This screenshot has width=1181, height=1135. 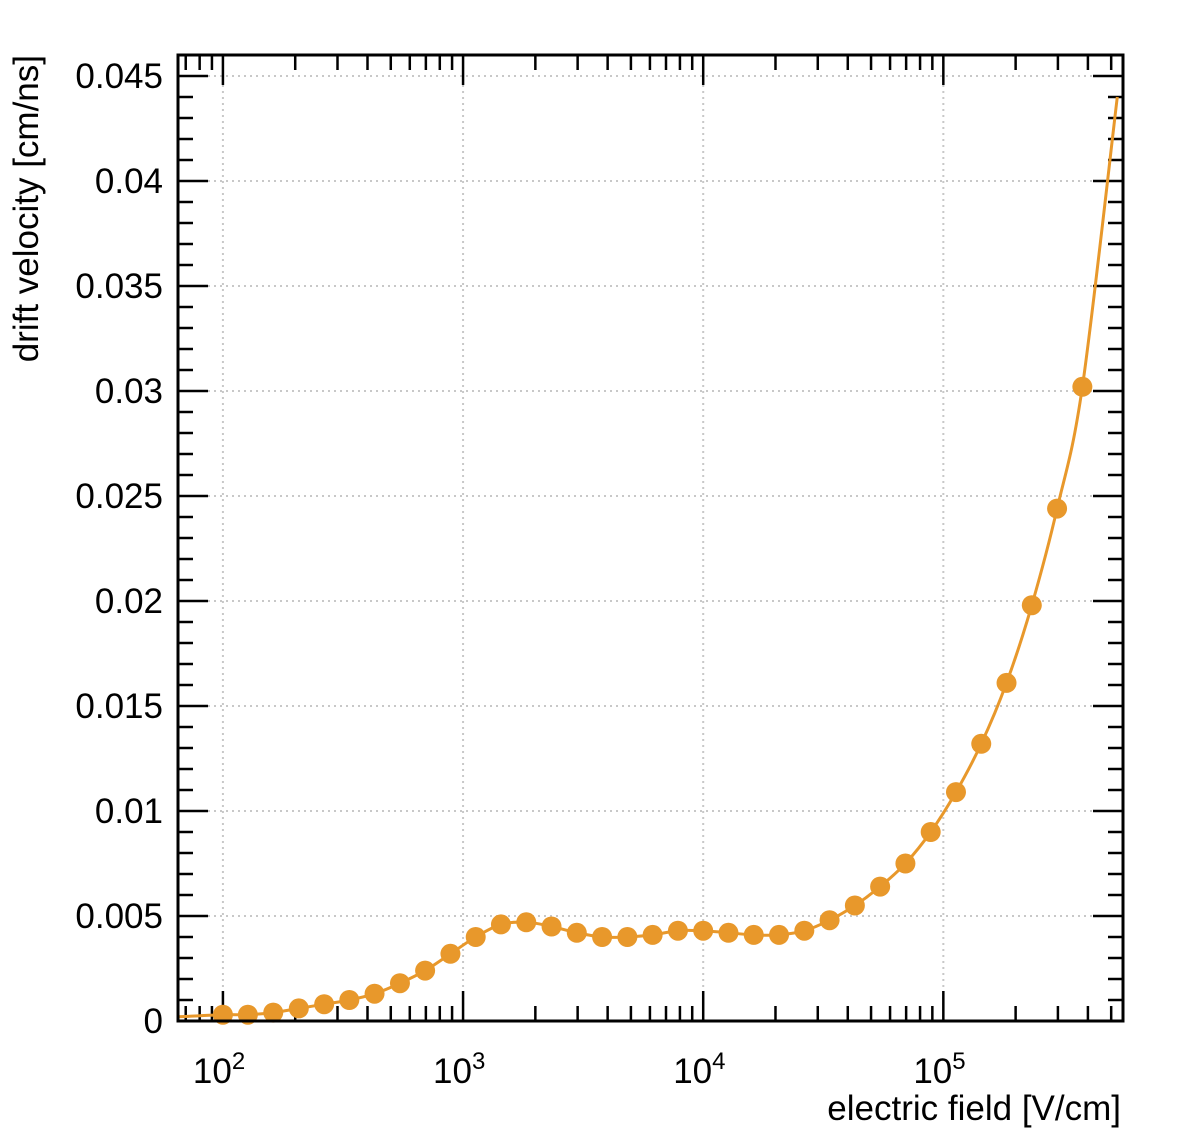 I want to click on y-tick-label: 0.035, so click(x=119, y=286).